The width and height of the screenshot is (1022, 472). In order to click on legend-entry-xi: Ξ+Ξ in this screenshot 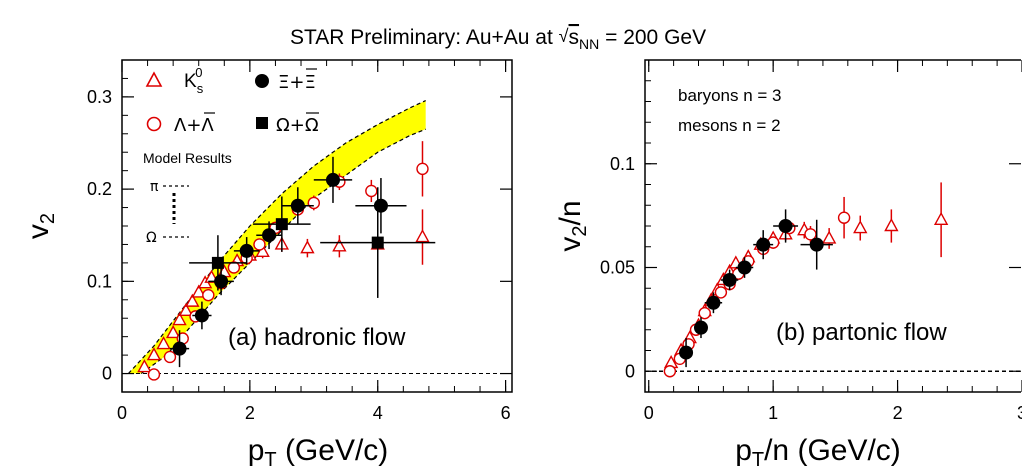, I will do `click(286, 80)`.